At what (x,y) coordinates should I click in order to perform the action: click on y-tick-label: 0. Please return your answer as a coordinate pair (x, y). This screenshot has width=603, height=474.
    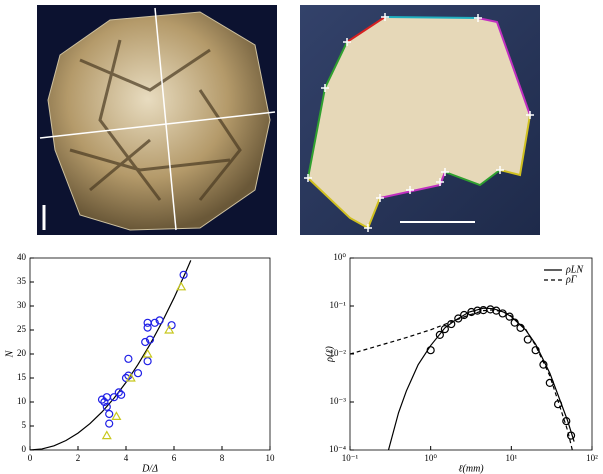
    Looking at the image, I should click on (24, 449).